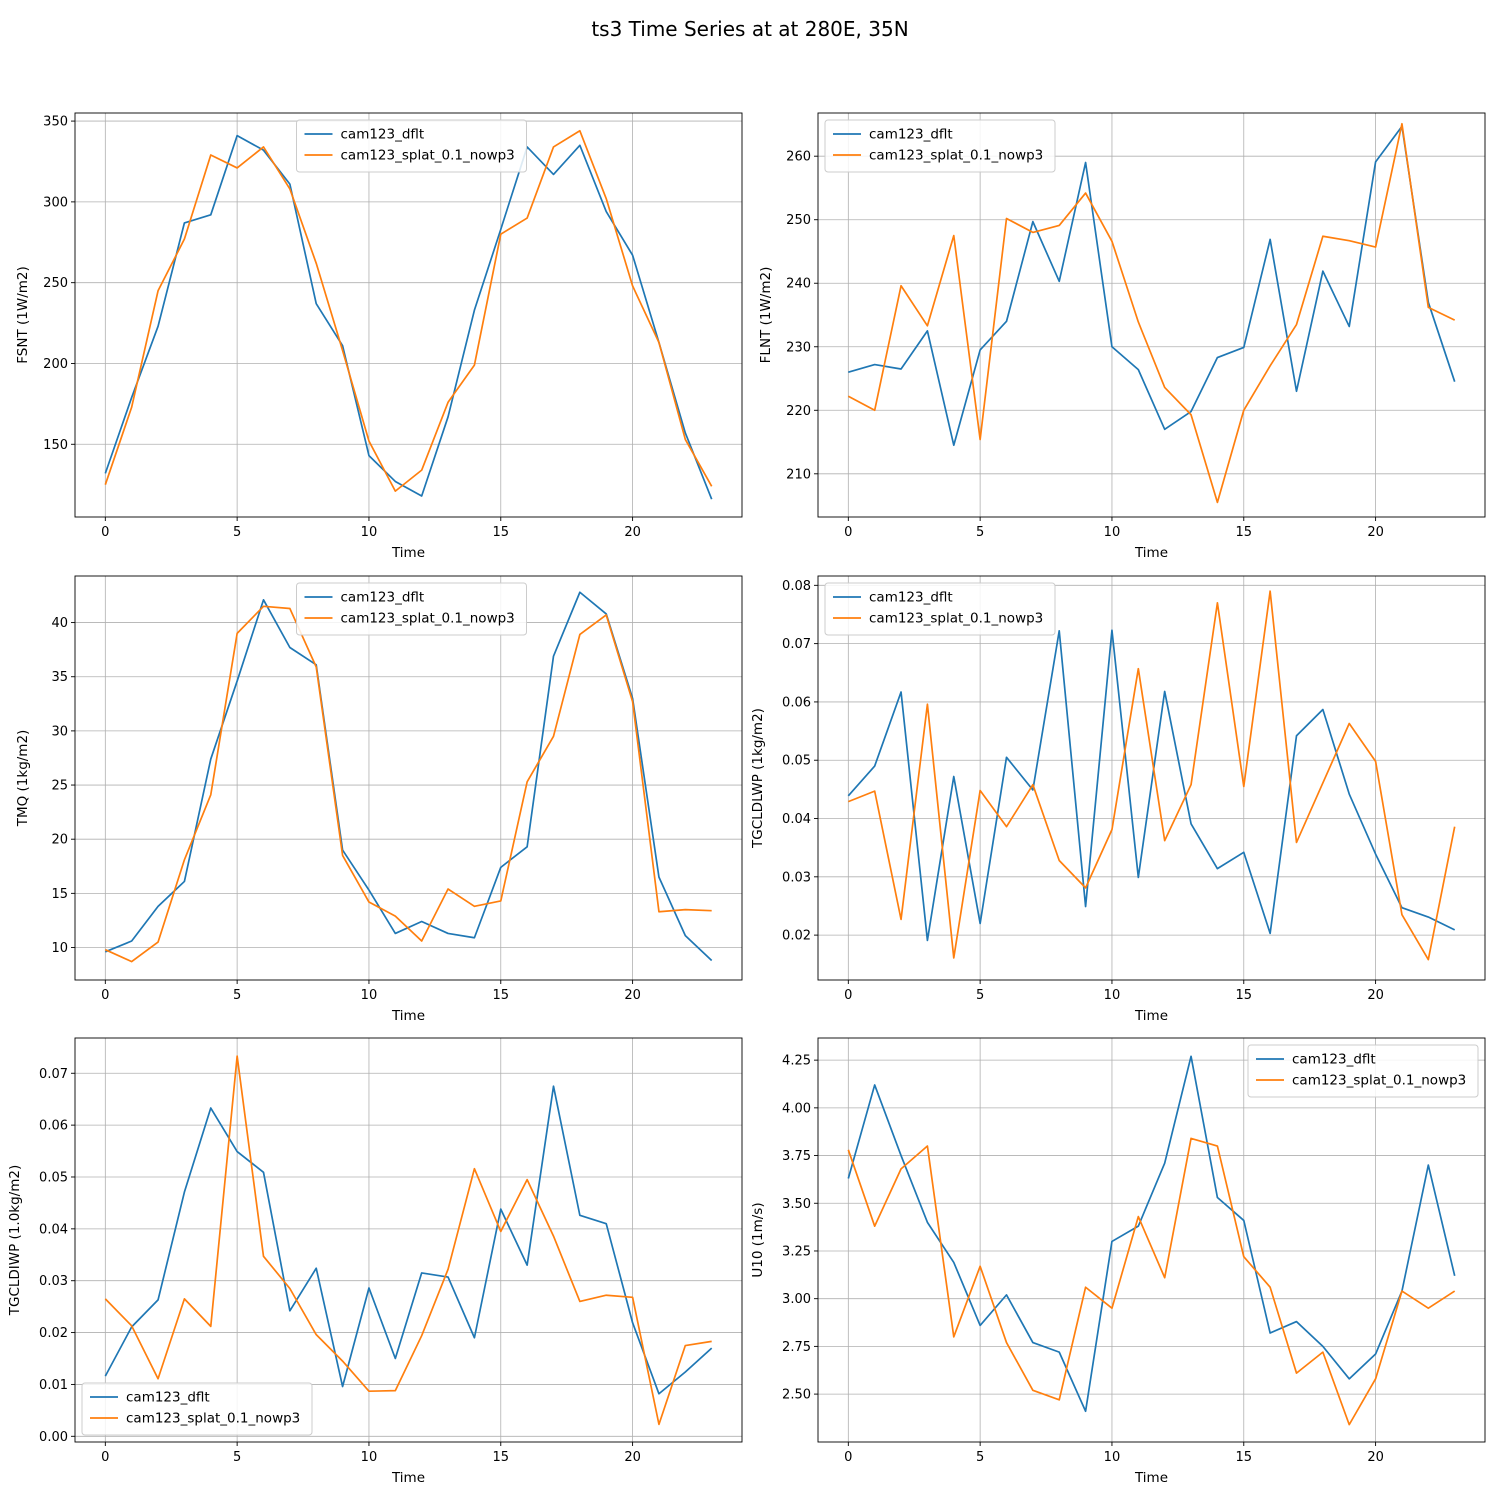 The height and width of the screenshot is (1500, 1500). I want to click on y-tick-label: 3.25, so click(796, 1251).